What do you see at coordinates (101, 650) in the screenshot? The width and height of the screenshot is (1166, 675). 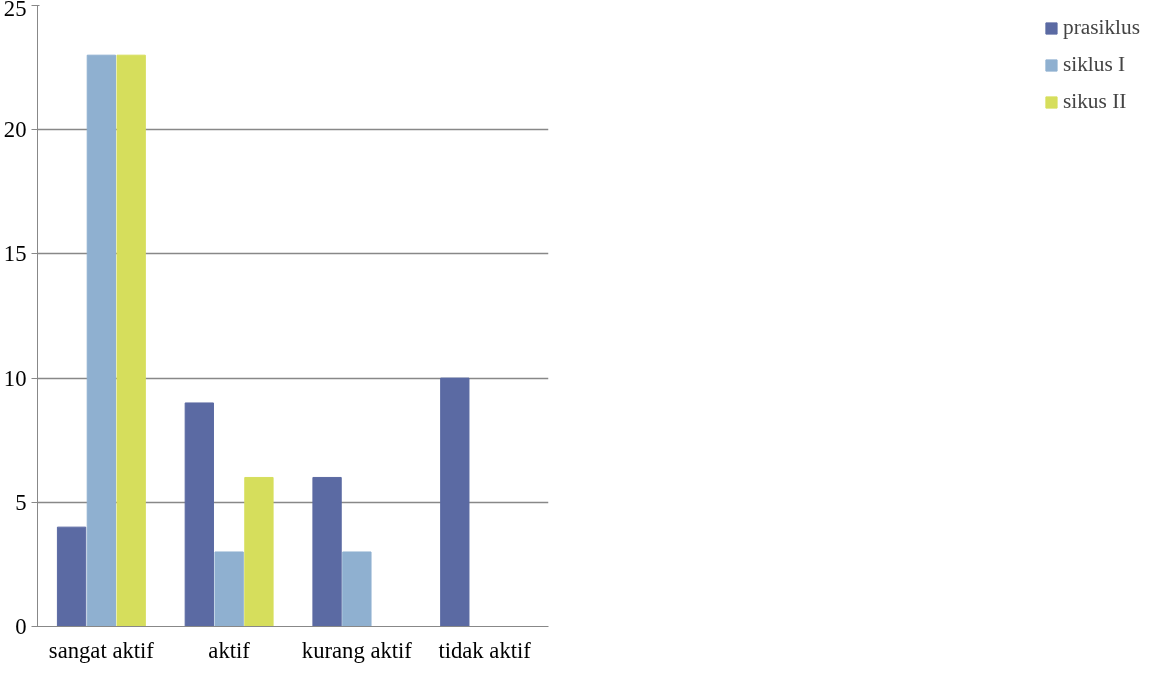 I see `x-tick-label: sangat aktif` at bounding box center [101, 650].